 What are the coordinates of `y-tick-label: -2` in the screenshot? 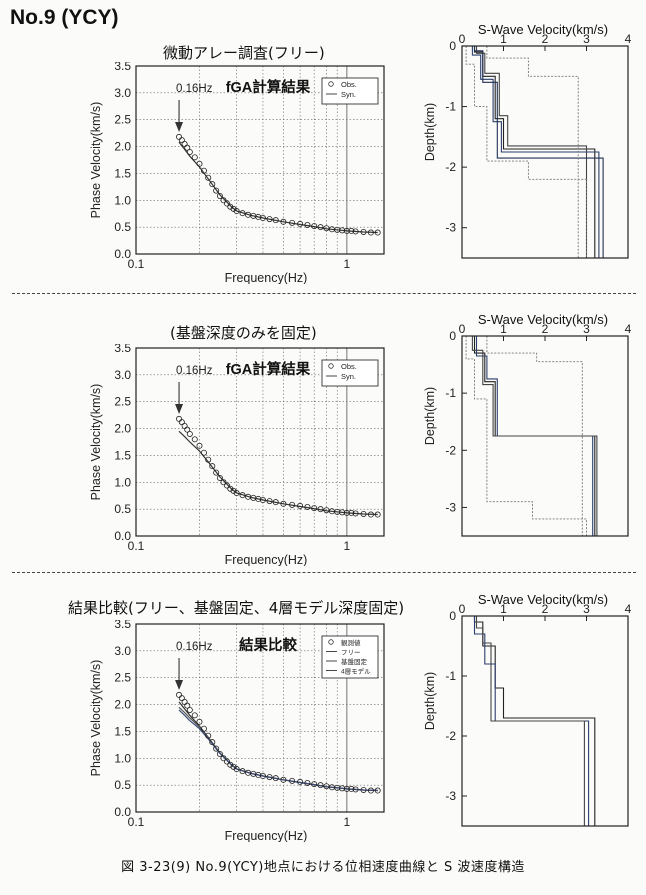 It's located at (450, 736).